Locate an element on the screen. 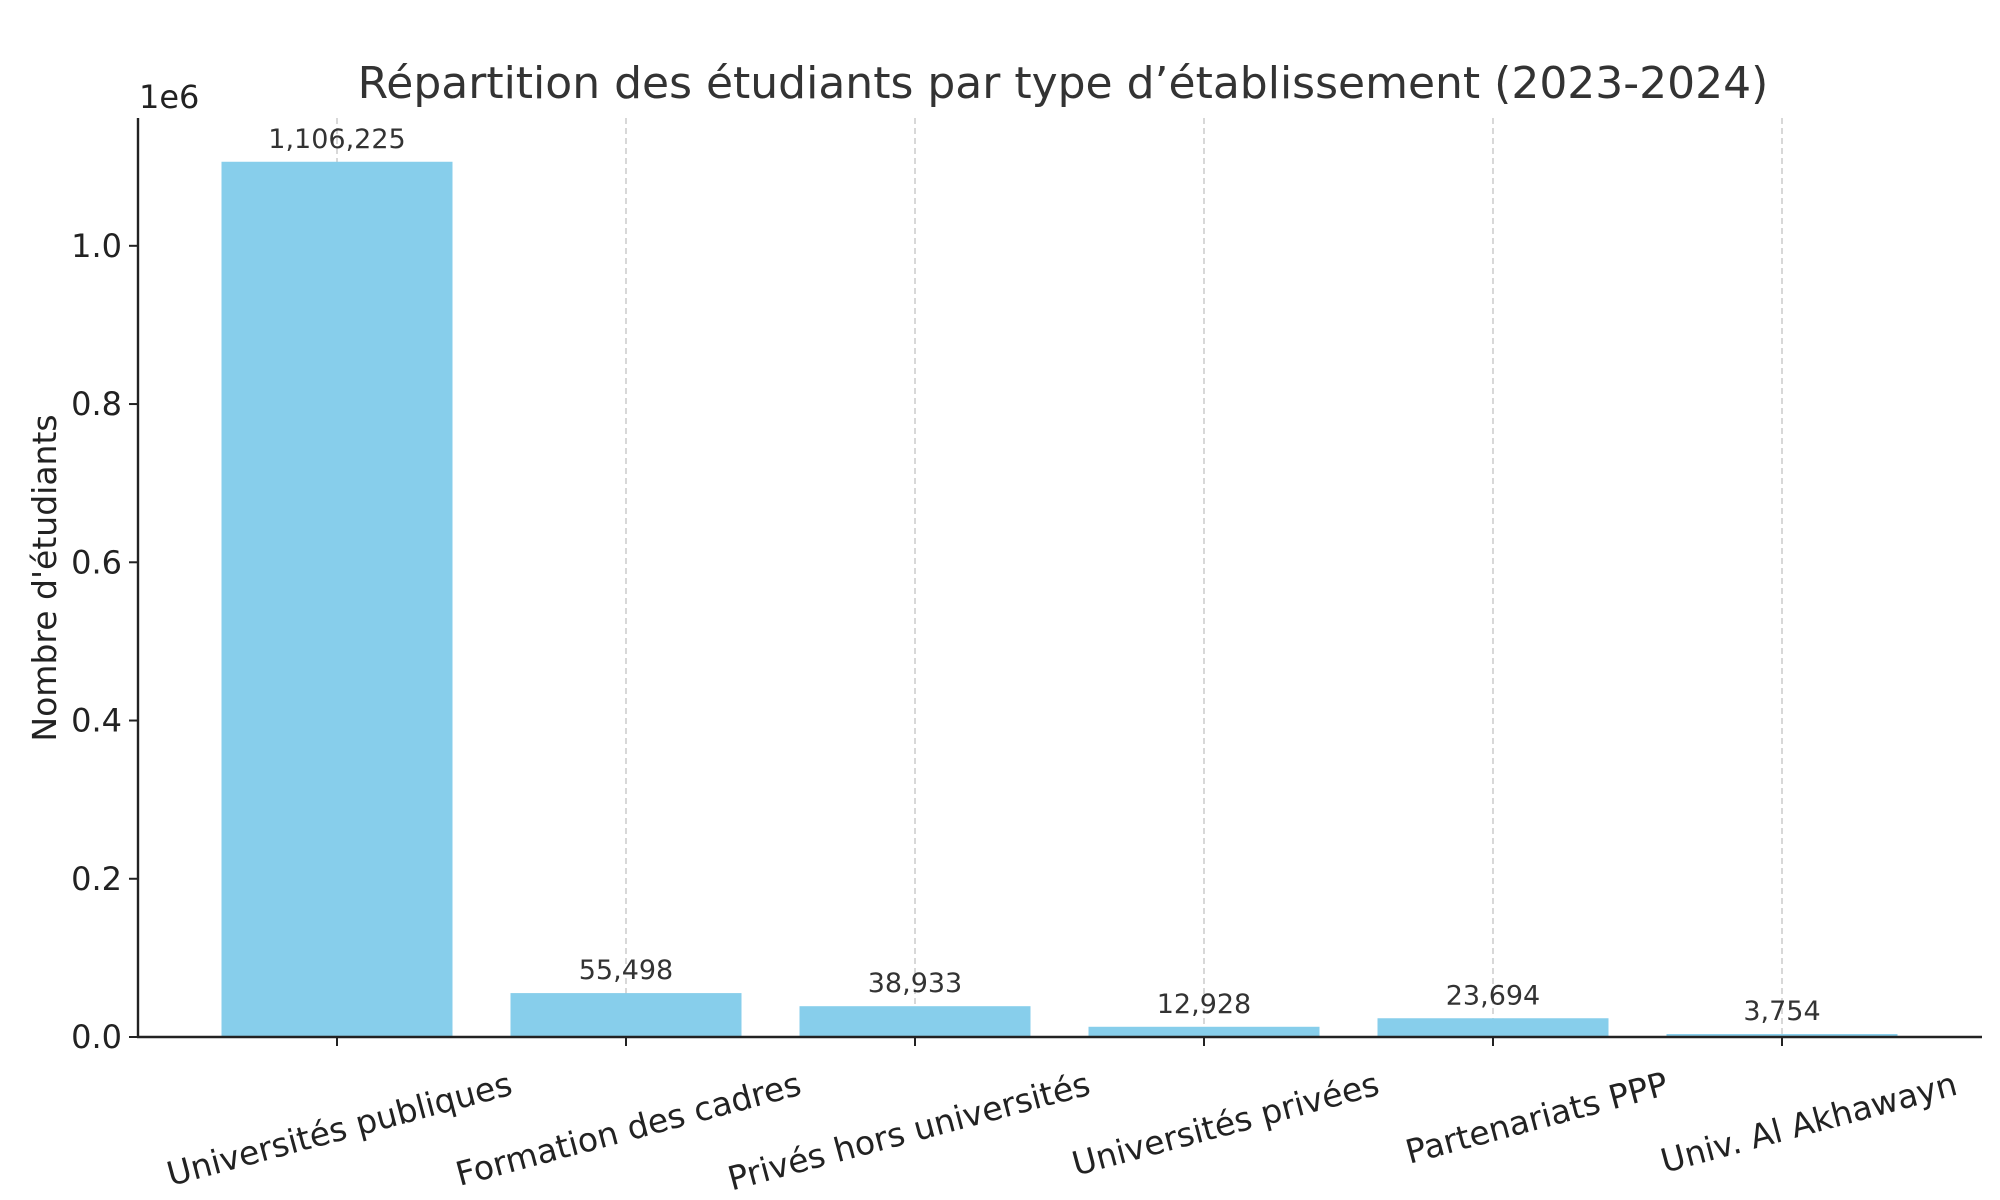 The width and height of the screenshot is (2000, 1200). y-tick-label-4: 0.6 is located at coordinates (96, 562).